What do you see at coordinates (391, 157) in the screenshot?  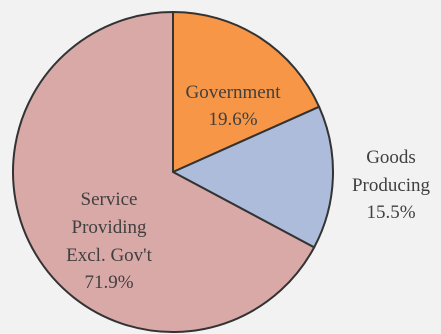 I see `slice-label-goods-line1: Goods` at bounding box center [391, 157].